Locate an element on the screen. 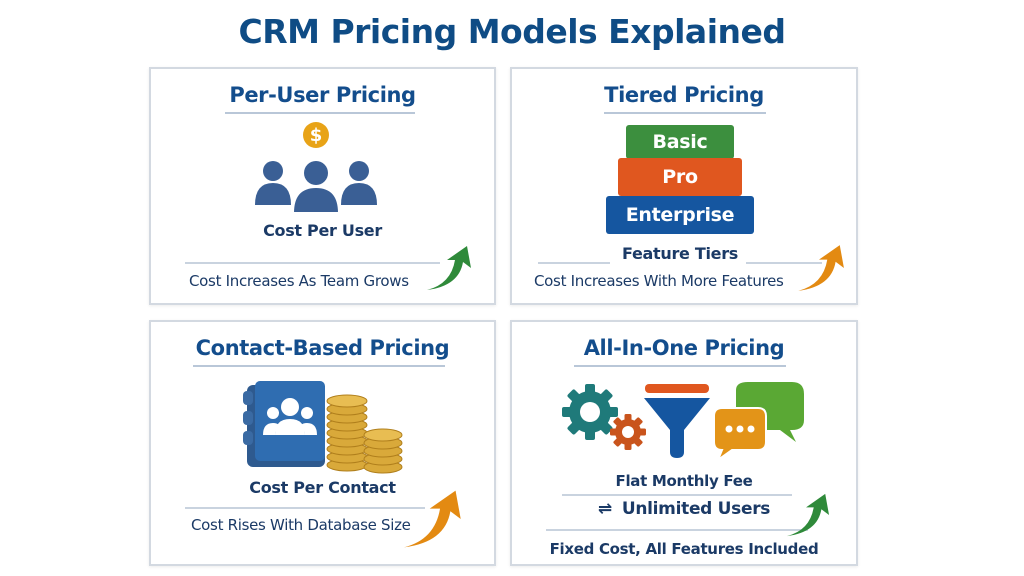  unlimited-users-label: Unlimited Users is located at coordinates (696, 509).